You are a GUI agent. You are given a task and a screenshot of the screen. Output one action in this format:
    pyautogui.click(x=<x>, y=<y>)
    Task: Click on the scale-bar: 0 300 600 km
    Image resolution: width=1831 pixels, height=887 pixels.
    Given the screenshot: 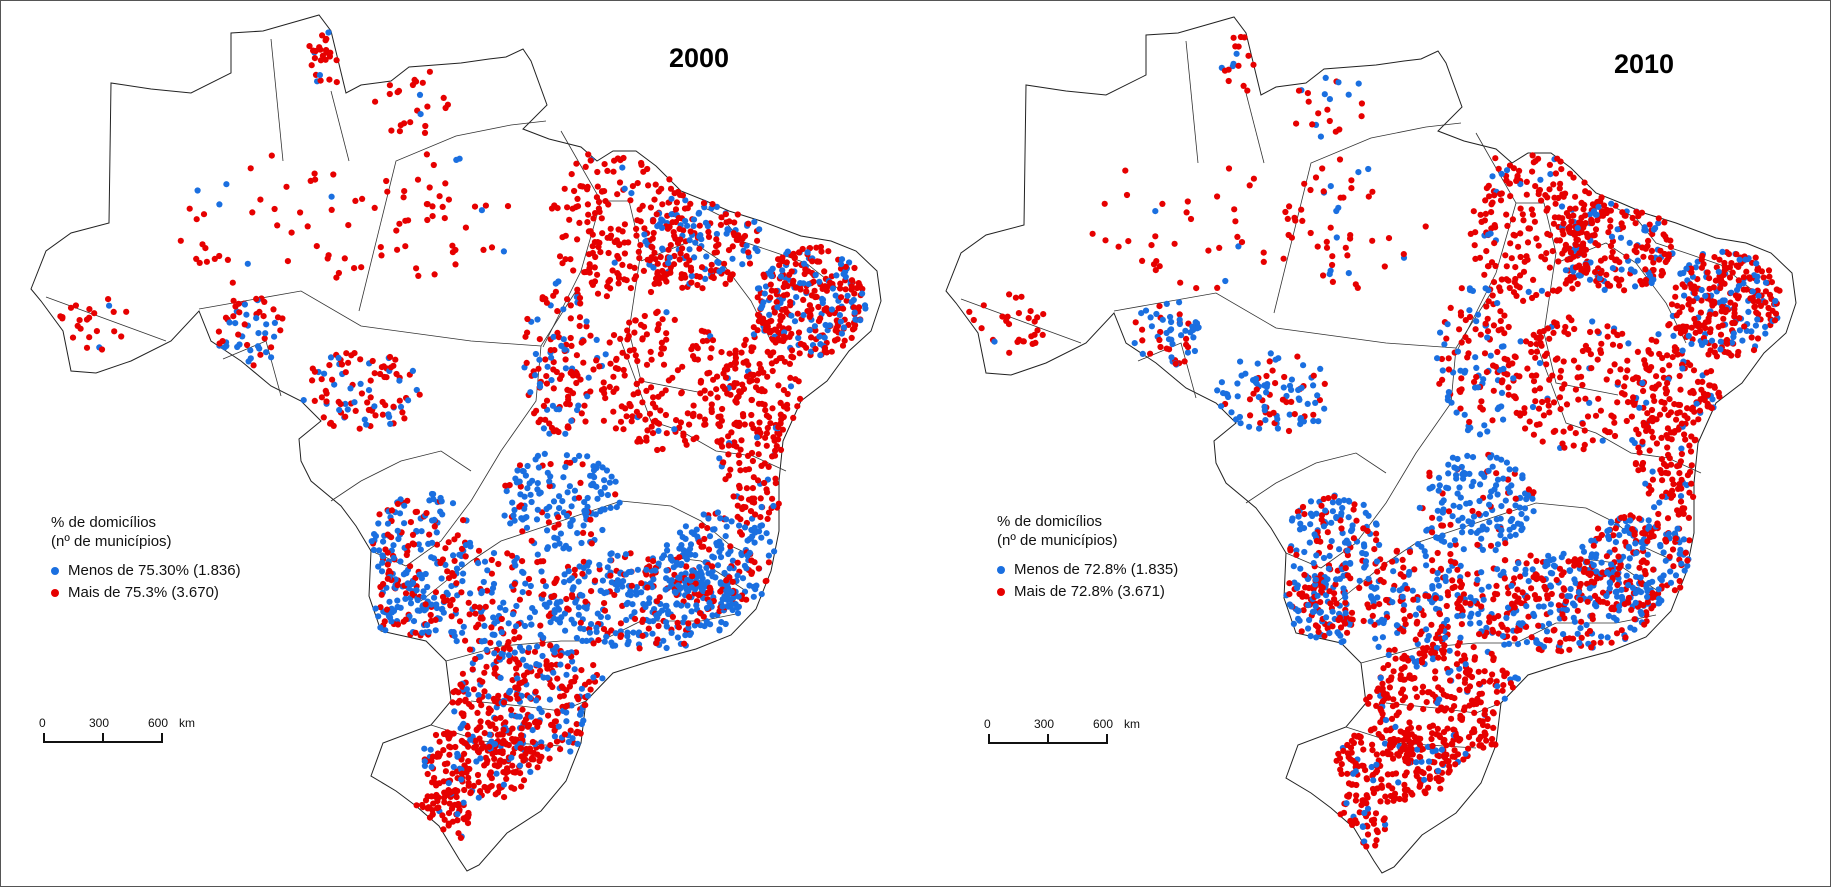 What is the action you would take?
    pyautogui.click(x=125, y=731)
    